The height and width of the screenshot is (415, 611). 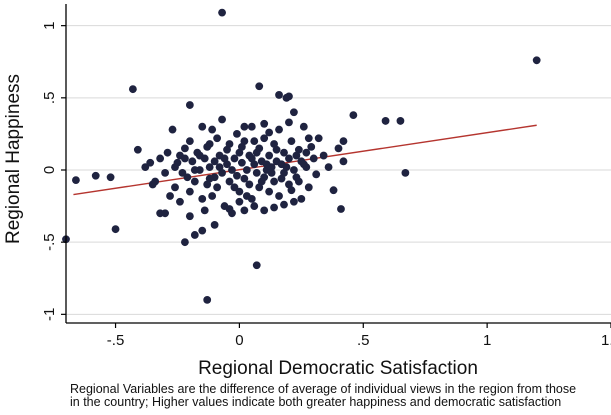 I want to click on y-tick-label-1: -.5, so click(x=49, y=242).